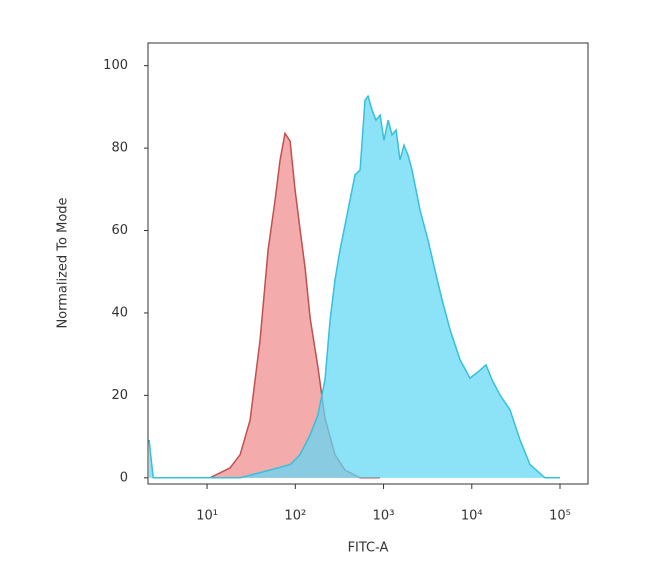 Image resolution: width=650 pixels, height=587 pixels. I want to click on y-tick-label: 100, so click(115, 65).